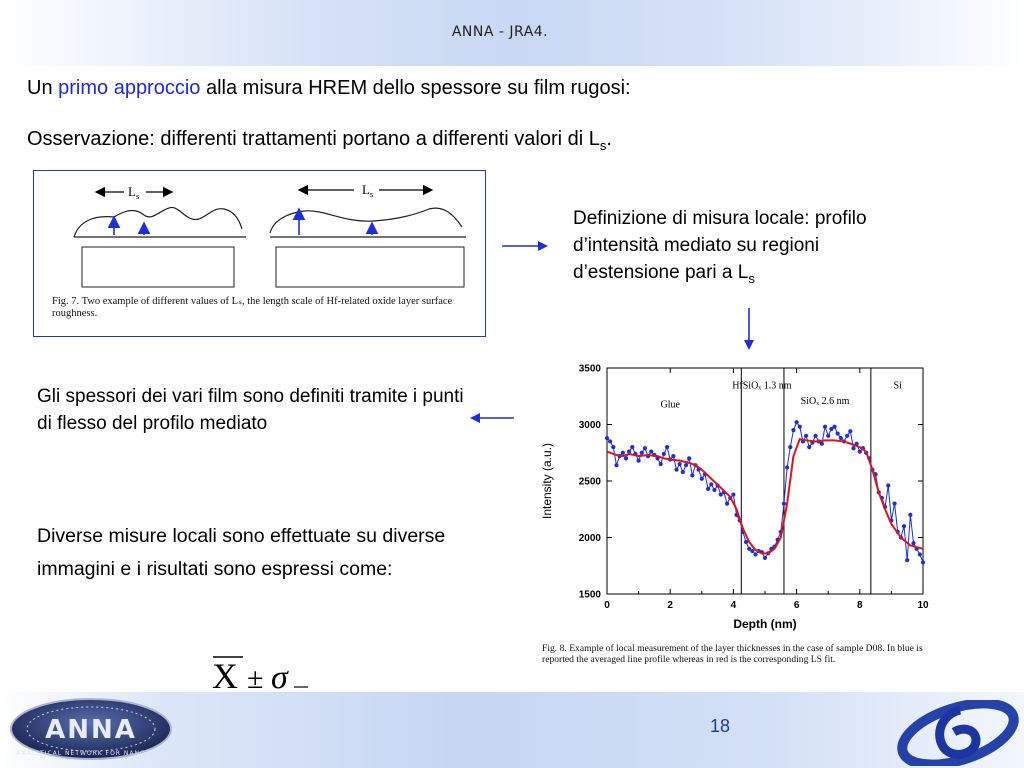 The image size is (1024, 768). I want to click on slide-header-title: ANNA - JRA4., so click(500, 32).